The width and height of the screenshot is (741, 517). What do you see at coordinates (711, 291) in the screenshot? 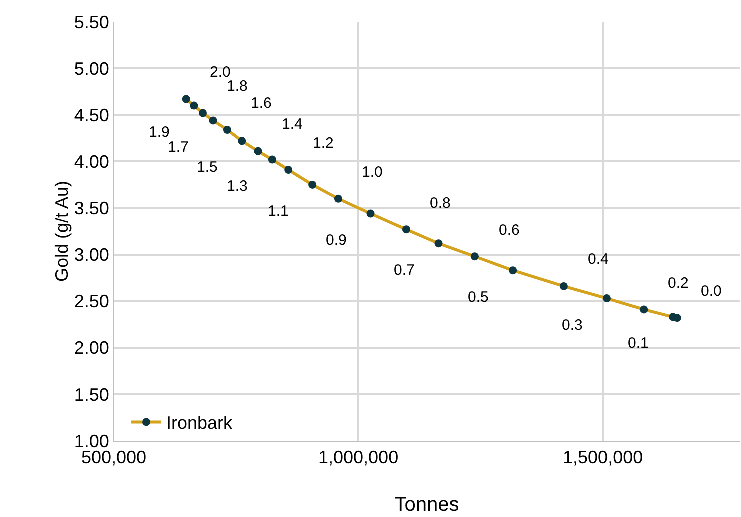
I see `annotation: 0.0` at bounding box center [711, 291].